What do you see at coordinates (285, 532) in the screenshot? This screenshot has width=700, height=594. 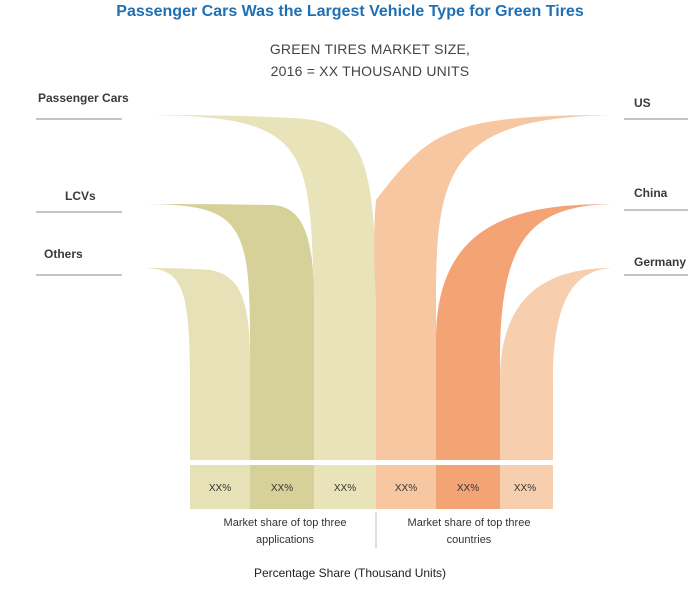 I see `caption-applications: Market share of top three applications` at bounding box center [285, 532].